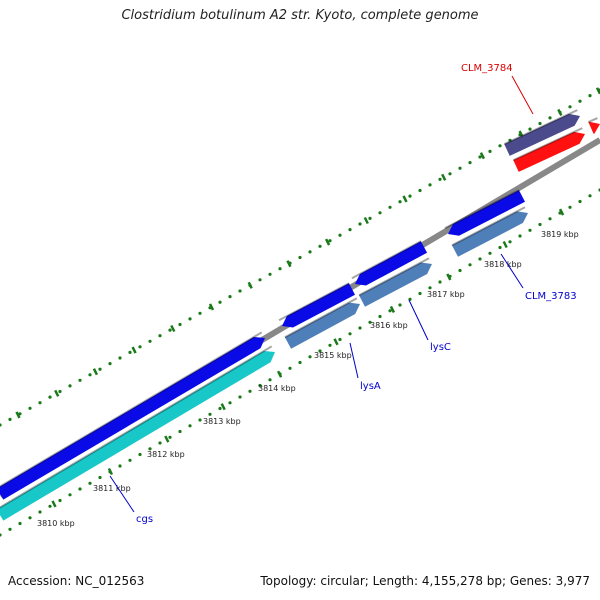  I want to click on gene-label: CLM_3784, so click(487, 68).